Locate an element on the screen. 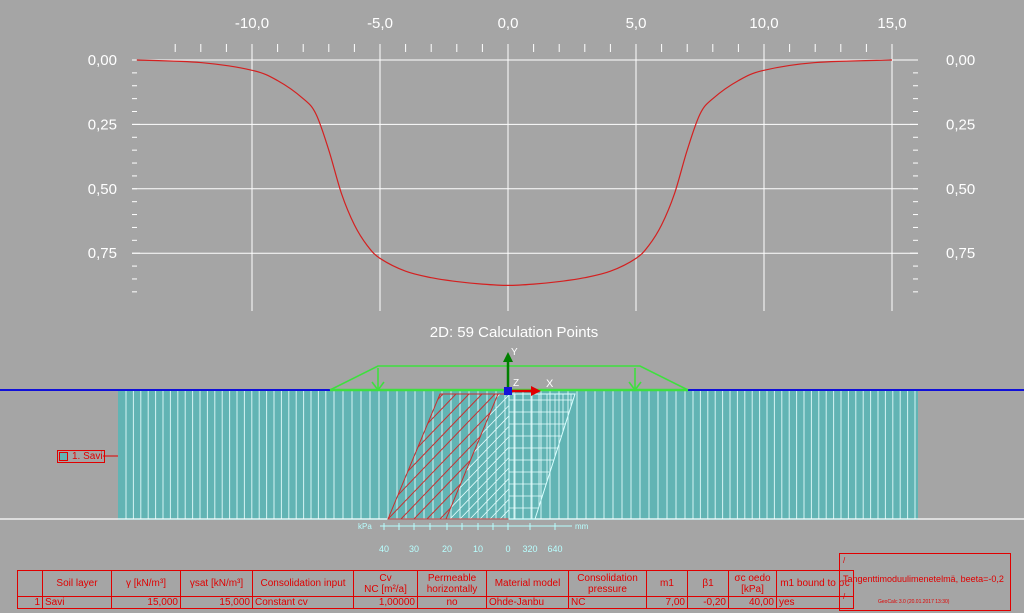 This screenshot has width=1024, height=613. x-tick-label: 5,0 is located at coordinates (636, 23).